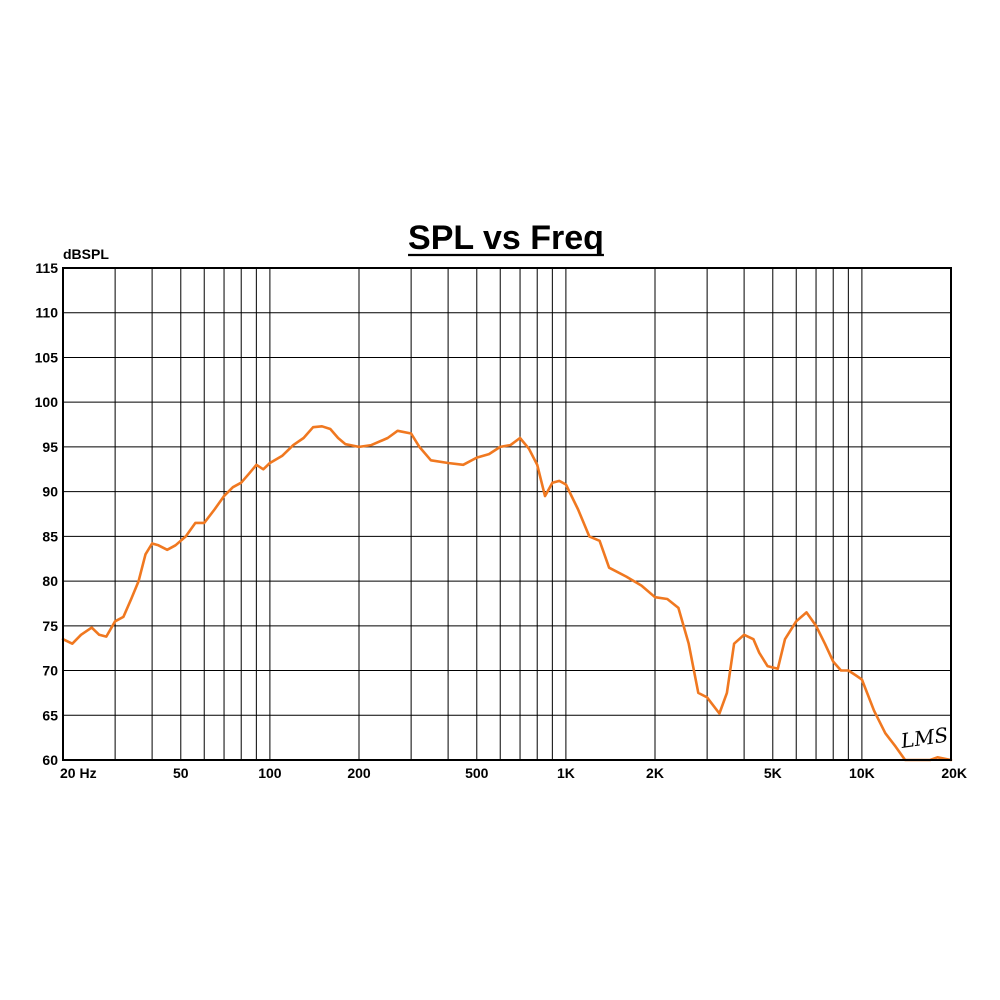 The image size is (1000, 1000). I want to click on y-tick-label: 105, so click(47, 357).